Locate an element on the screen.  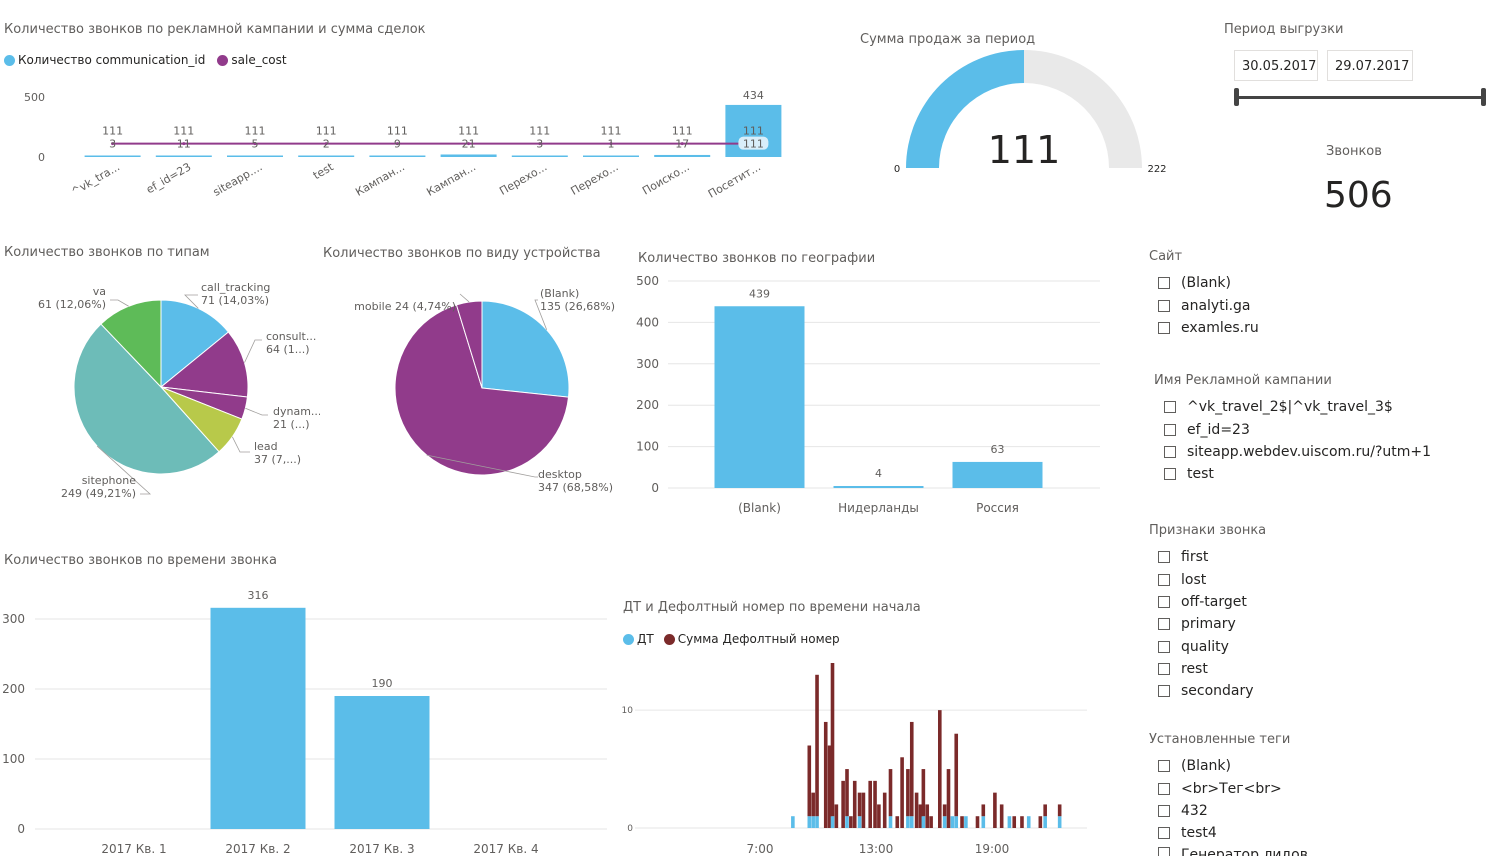
slicer-signs-item: quality is located at coordinates (1193, 647).